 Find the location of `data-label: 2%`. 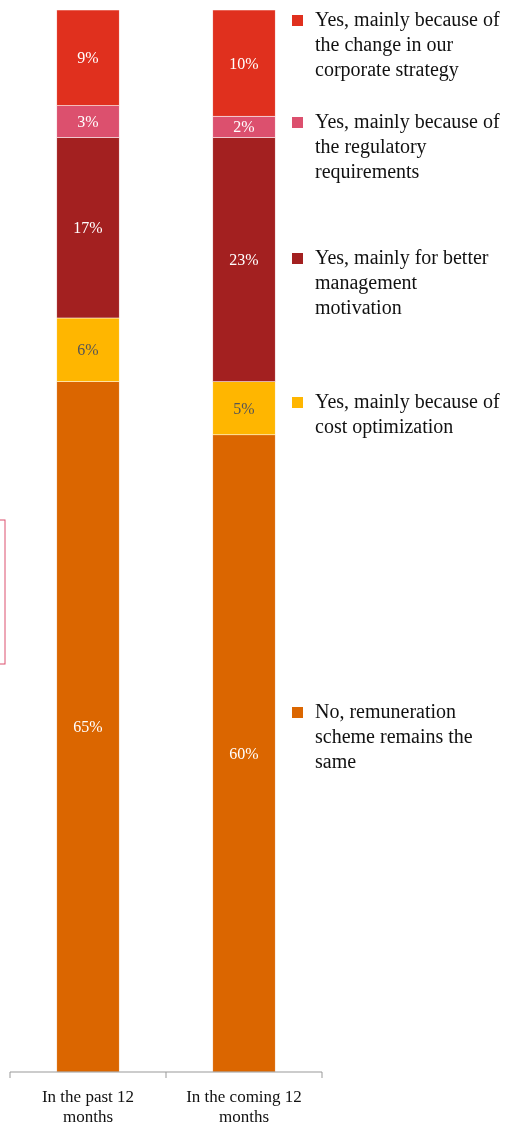

data-label: 2% is located at coordinates (244, 127).